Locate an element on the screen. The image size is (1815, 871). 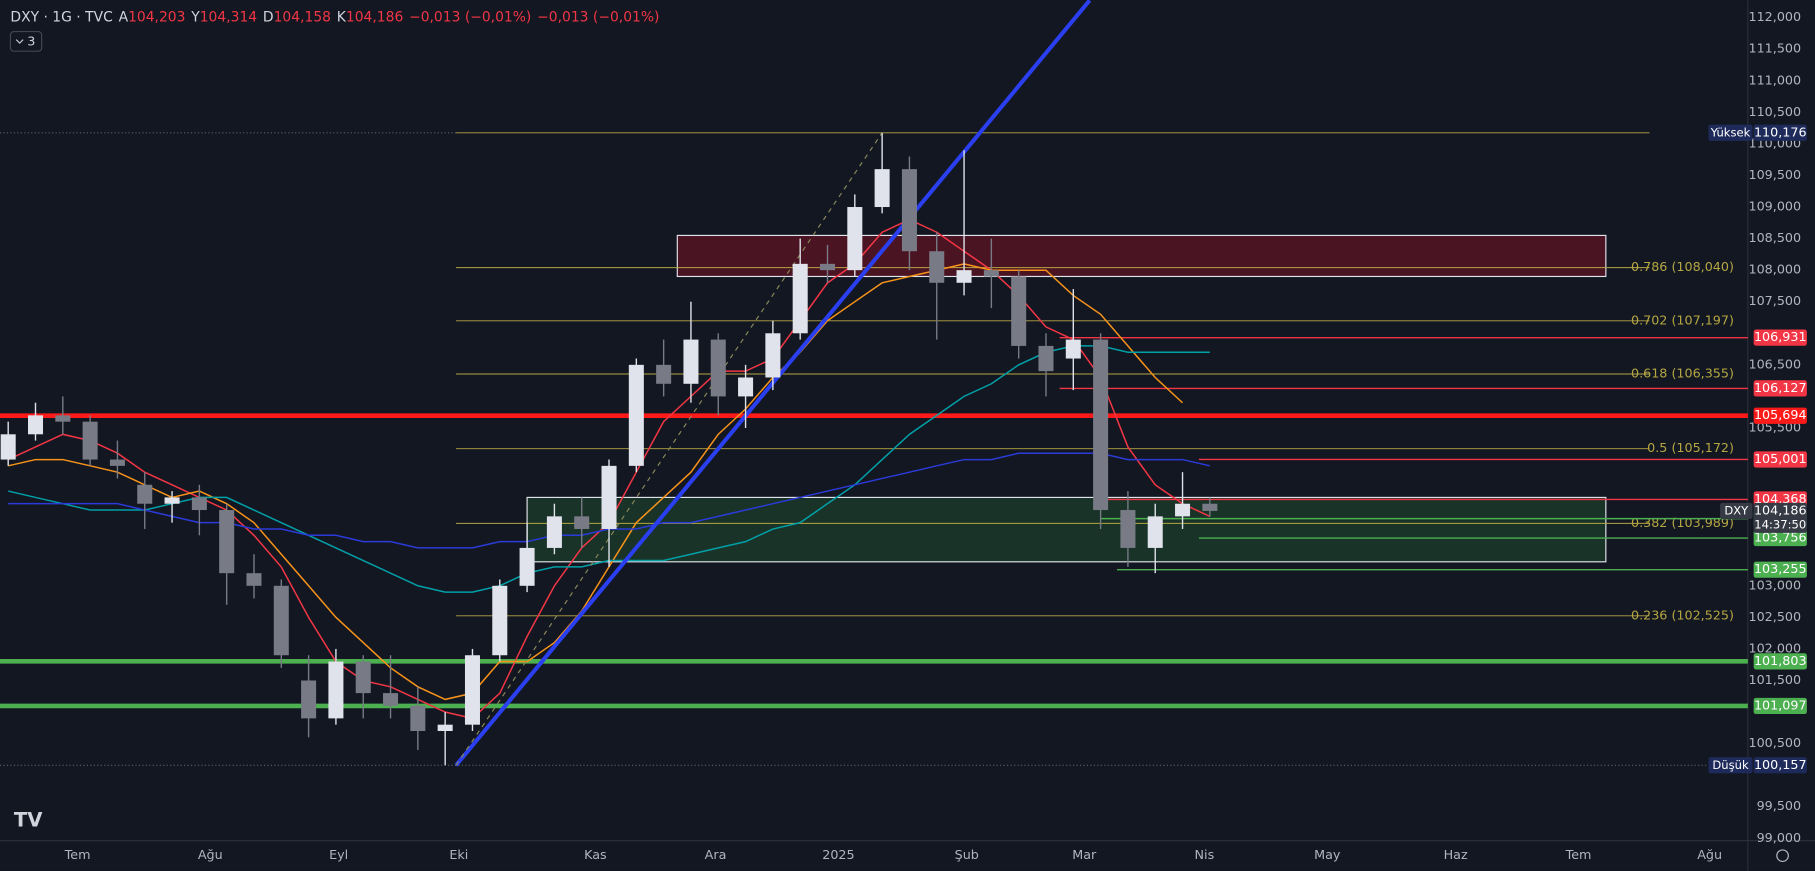
price-tag-label: 103,255 is located at coordinates (1780, 569).